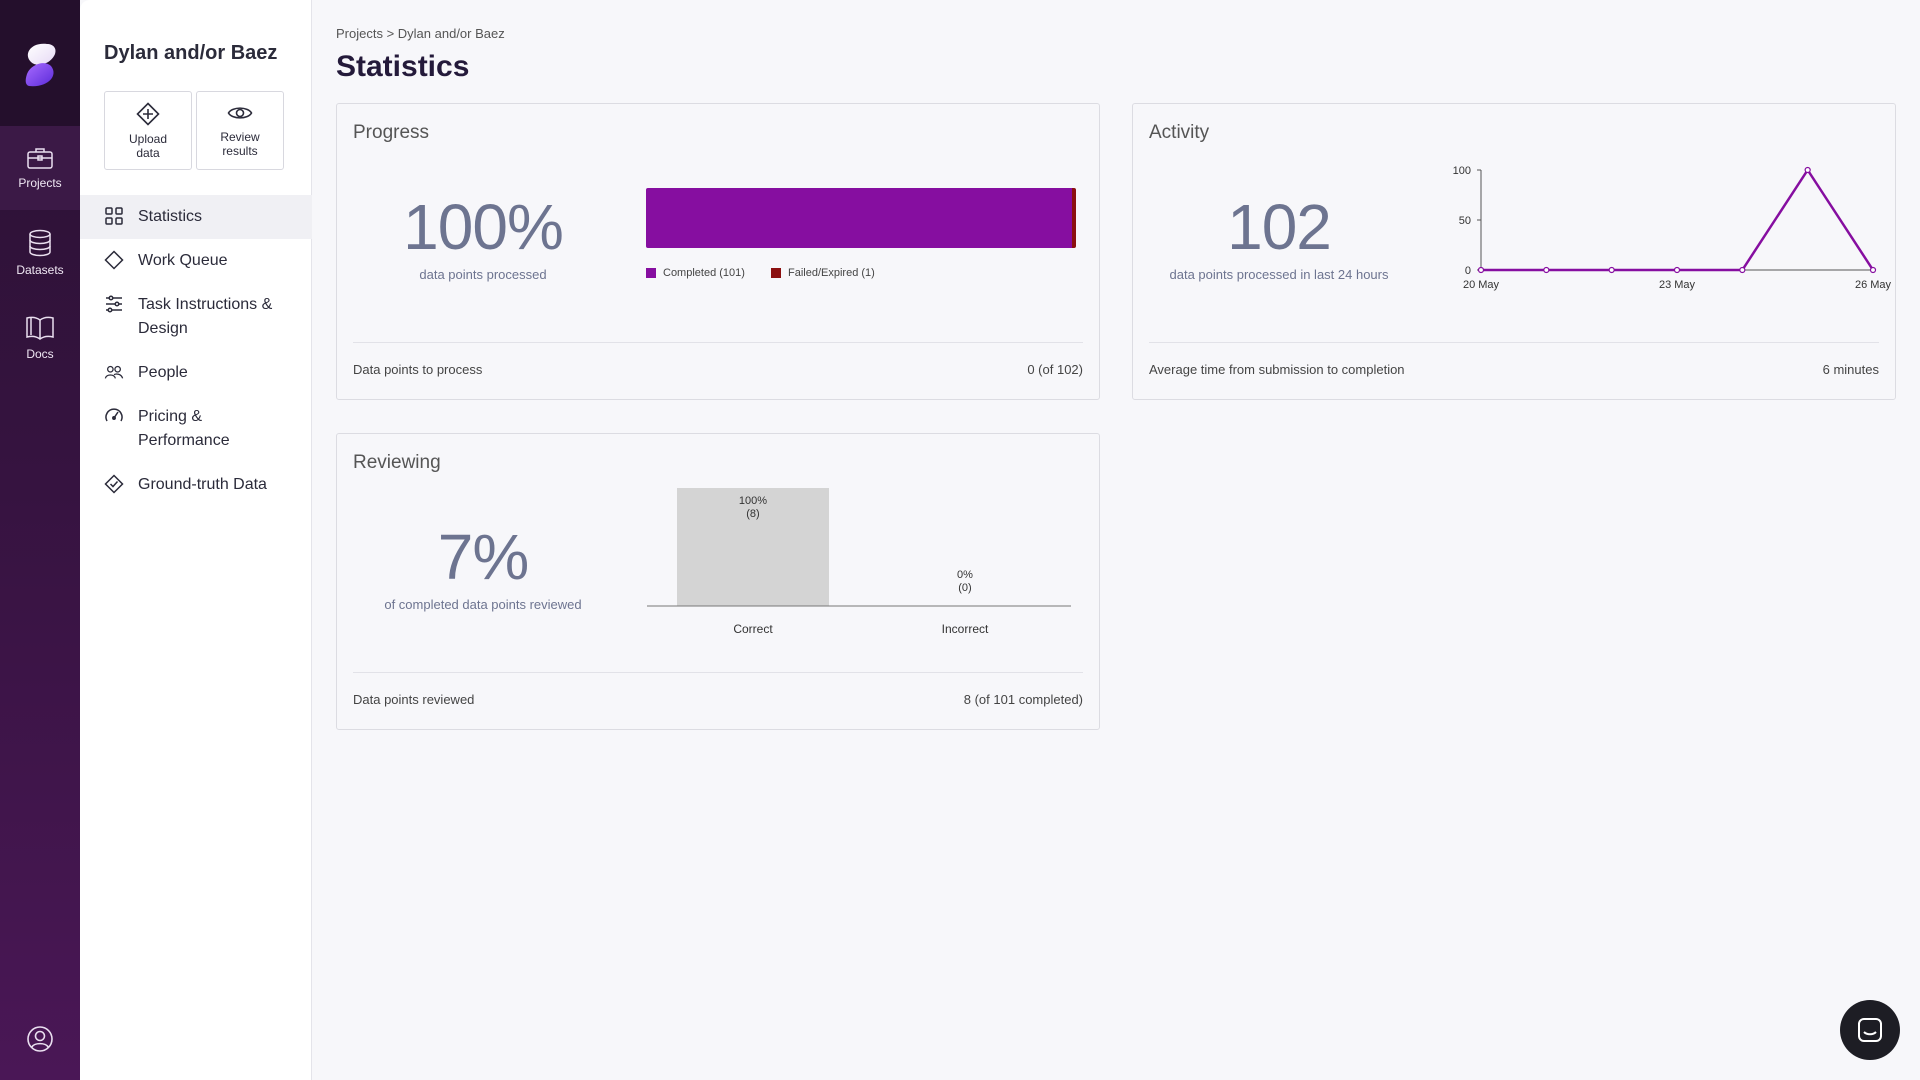  I want to click on logo-icon, so click(40, 65).